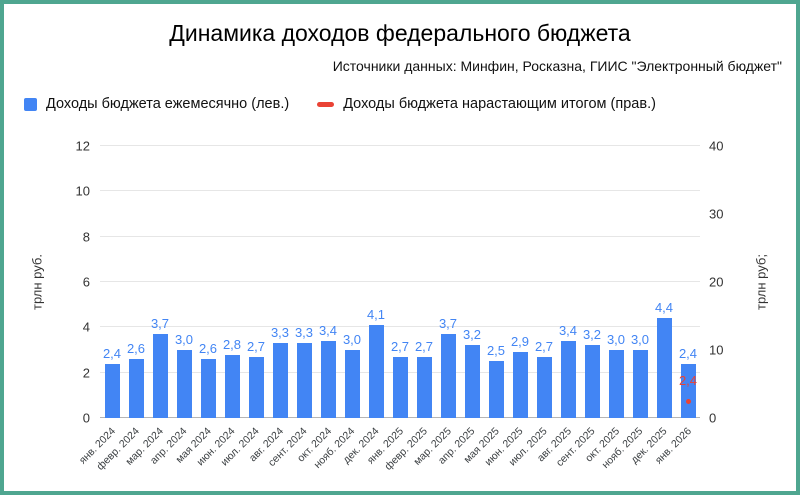  Describe the element at coordinates (168, 104) in the screenshot. I see `legend-label-monthly: Доходы бюджета ежемесячно (лев.)` at that location.